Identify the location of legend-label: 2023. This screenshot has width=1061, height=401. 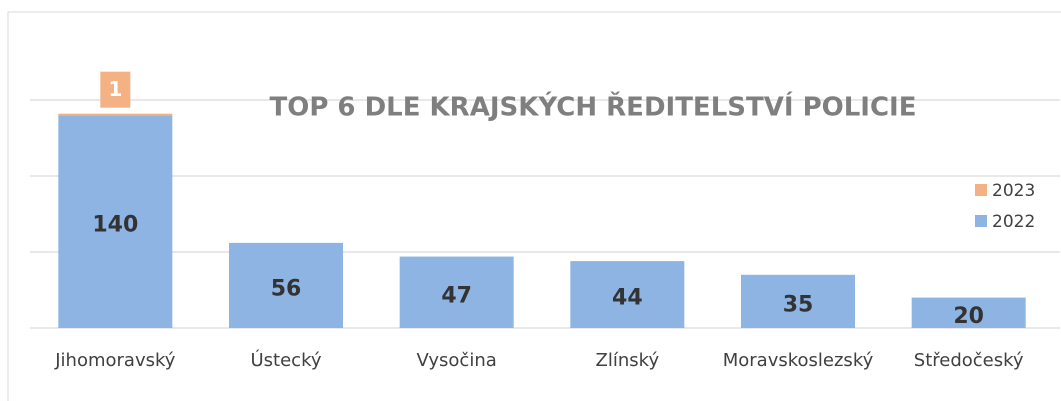
(1013, 191).